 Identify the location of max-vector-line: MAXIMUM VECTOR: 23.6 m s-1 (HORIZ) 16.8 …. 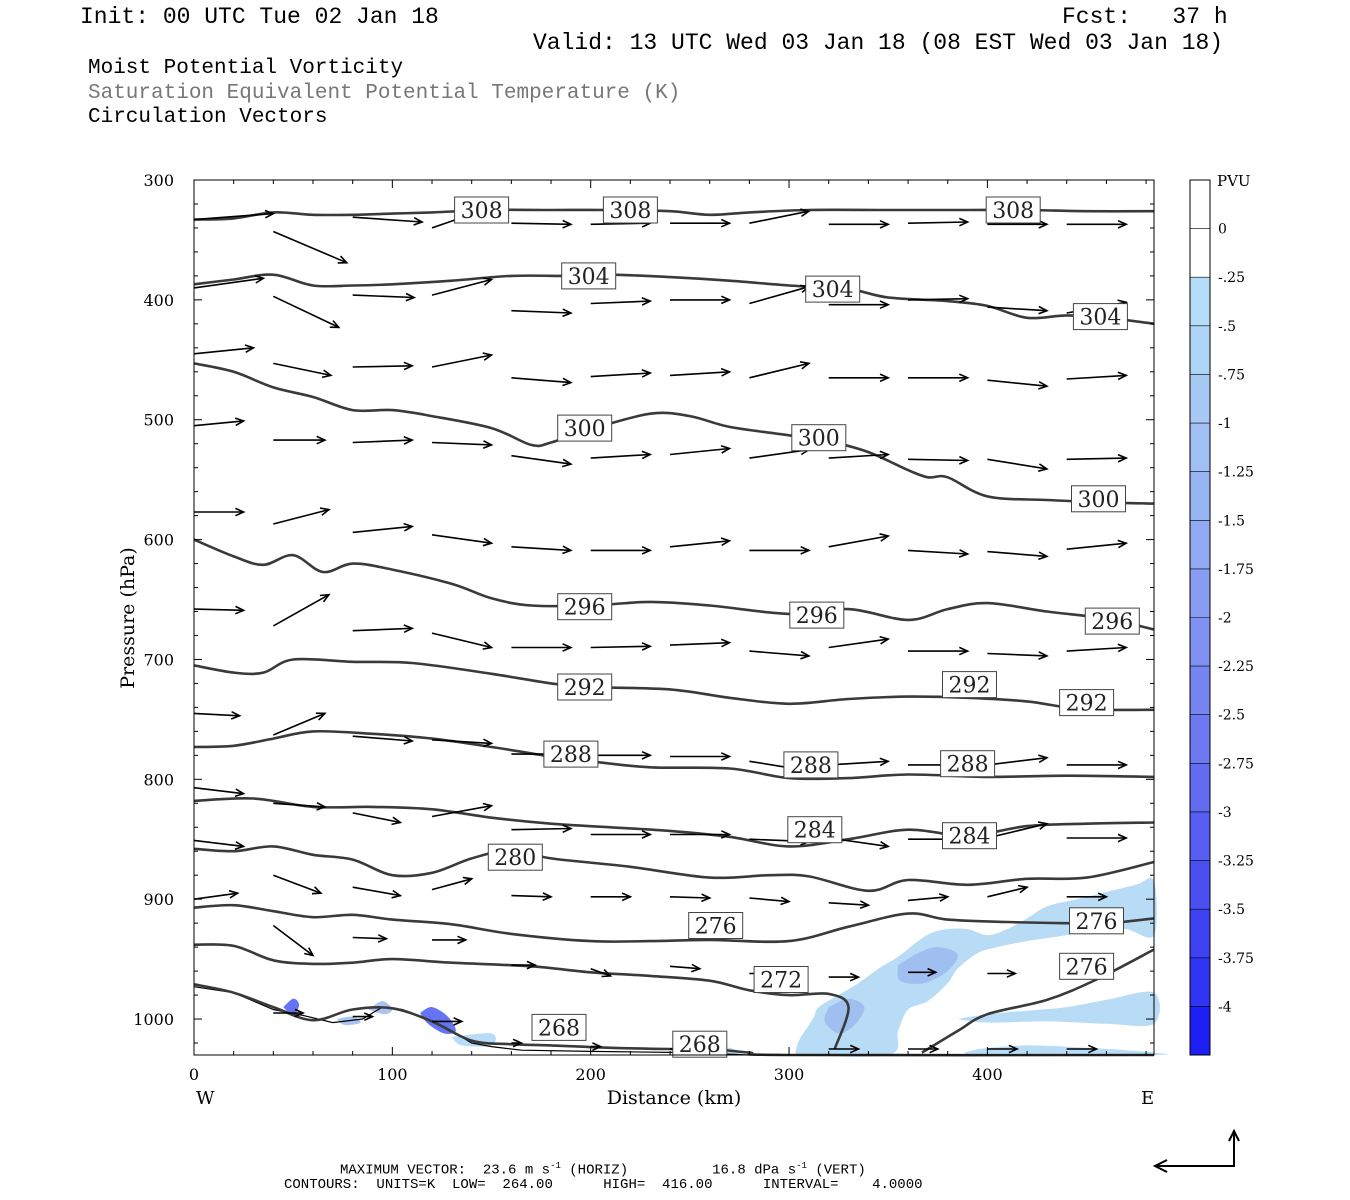
(603, 1168).